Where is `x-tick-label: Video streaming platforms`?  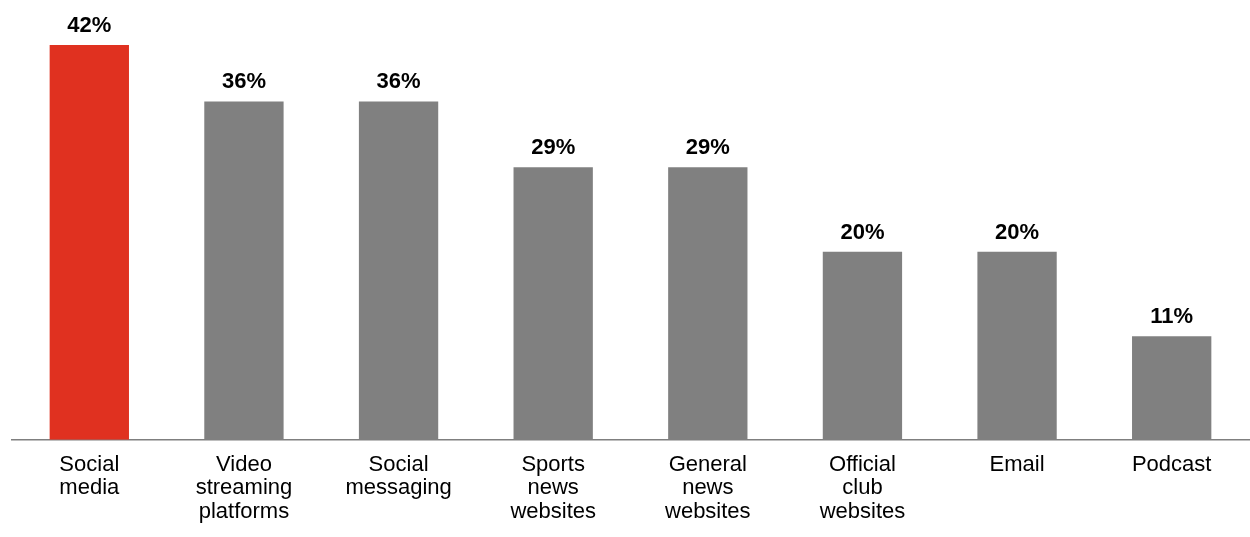
x-tick-label: Video streaming platforms is located at coordinates (244, 487).